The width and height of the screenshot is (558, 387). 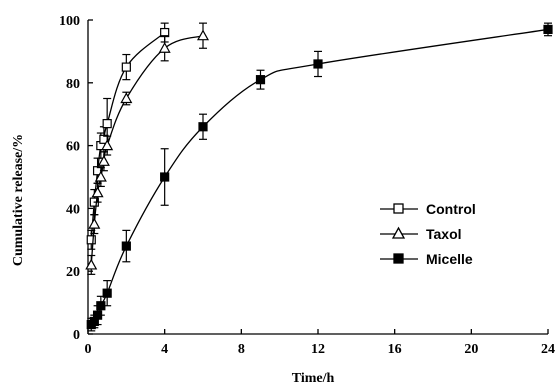 What do you see at coordinates (73, 147) in the screenshot?
I see `y-tick-label: 60` at bounding box center [73, 147].